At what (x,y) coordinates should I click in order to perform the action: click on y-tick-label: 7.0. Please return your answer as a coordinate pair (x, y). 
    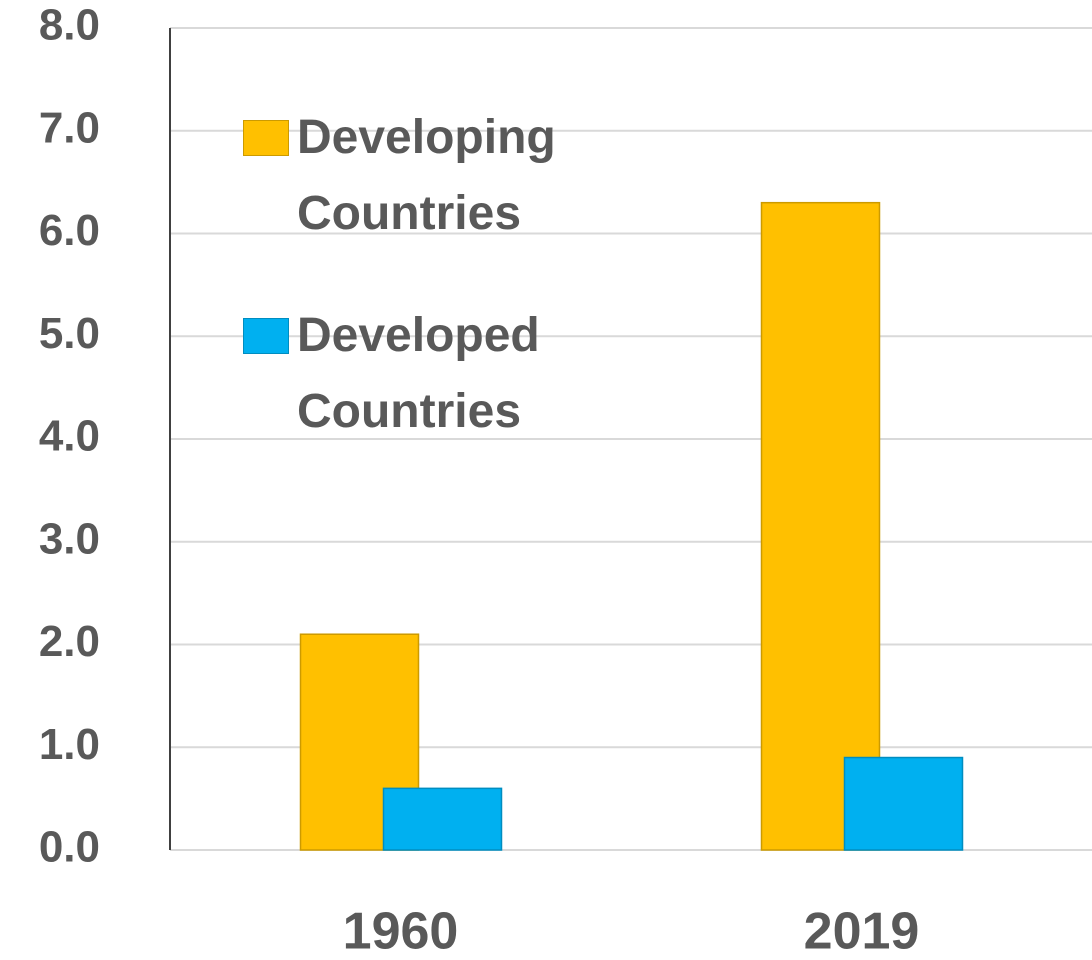
    Looking at the image, I should click on (69, 127).